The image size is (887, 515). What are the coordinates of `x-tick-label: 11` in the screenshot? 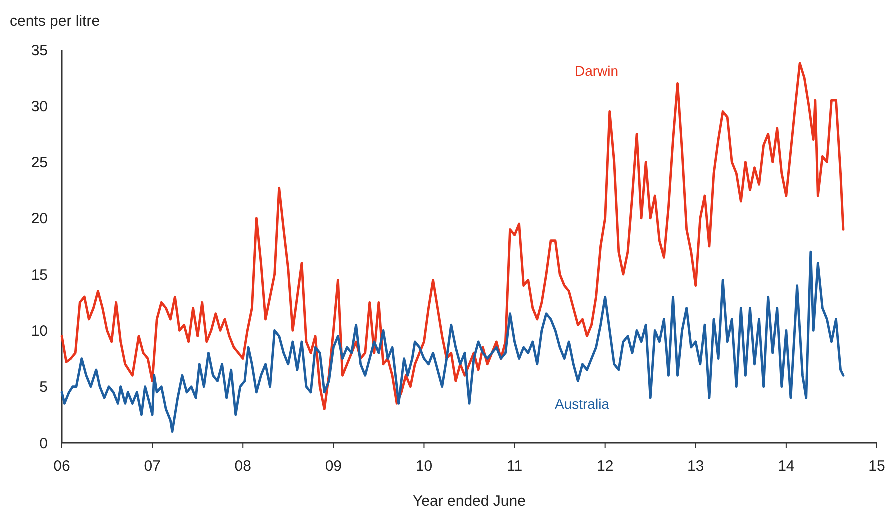 It's located at (514, 466).